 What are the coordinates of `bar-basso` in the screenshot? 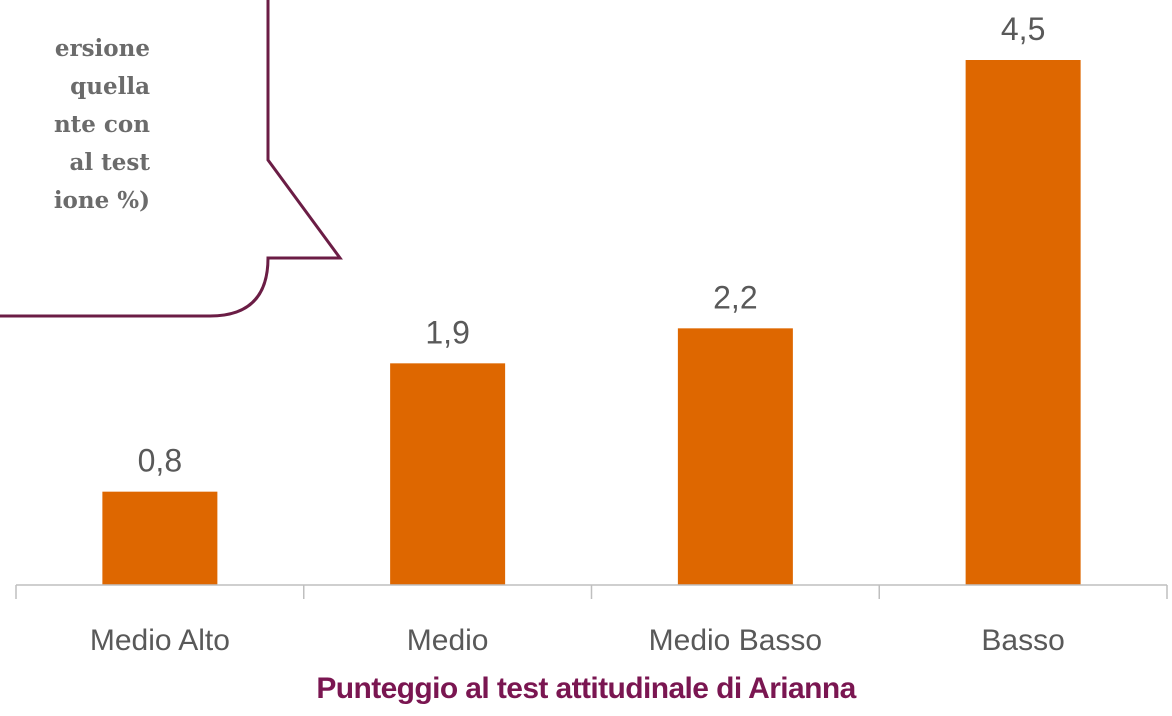 It's located at (1023, 322).